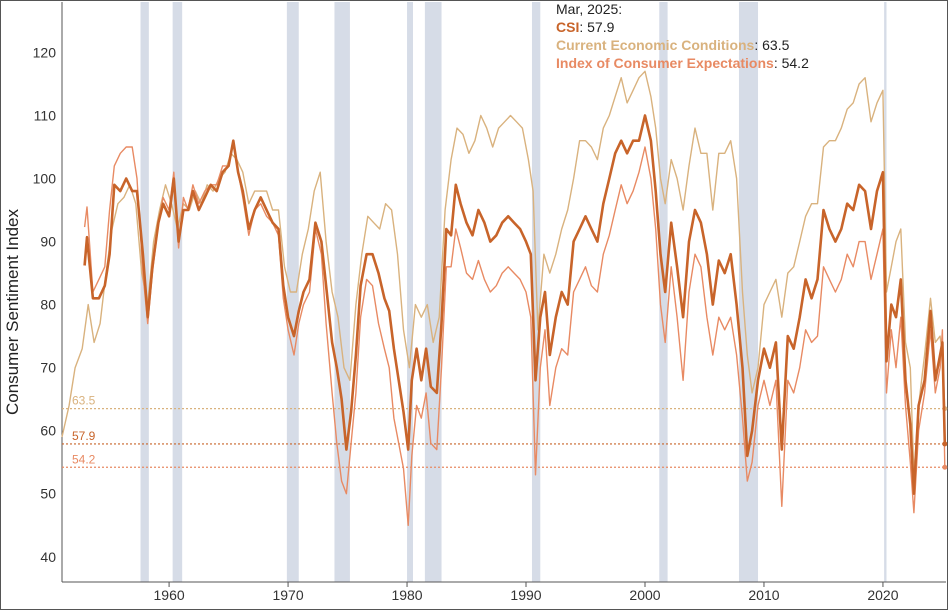  I want to click on reference-lines: 63.5 57.9 54.2, so click(504, 431).